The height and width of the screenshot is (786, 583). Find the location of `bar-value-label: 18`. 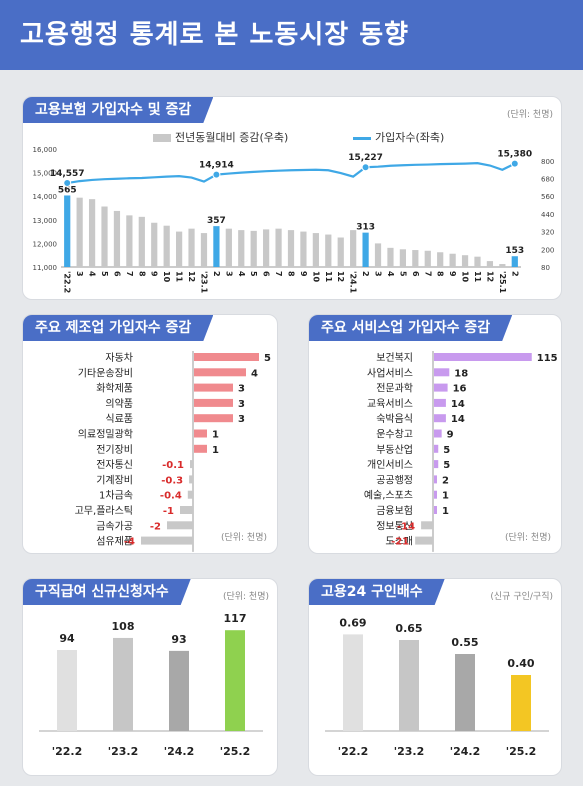

bar-value-label: 18 is located at coordinates (461, 373).